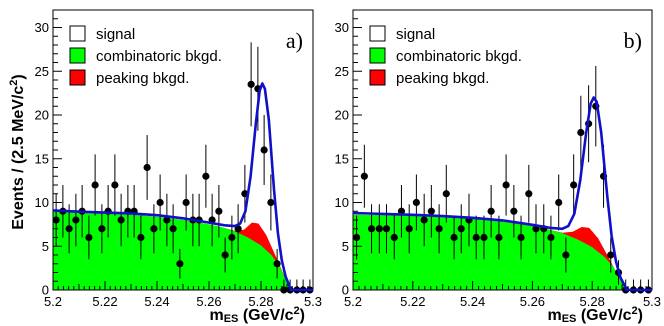 The width and height of the screenshot is (664, 326). What do you see at coordinates (490, 252) in the screenshot?
I see `combinatoric-bkgd-area` at bounding box center [490, 252].